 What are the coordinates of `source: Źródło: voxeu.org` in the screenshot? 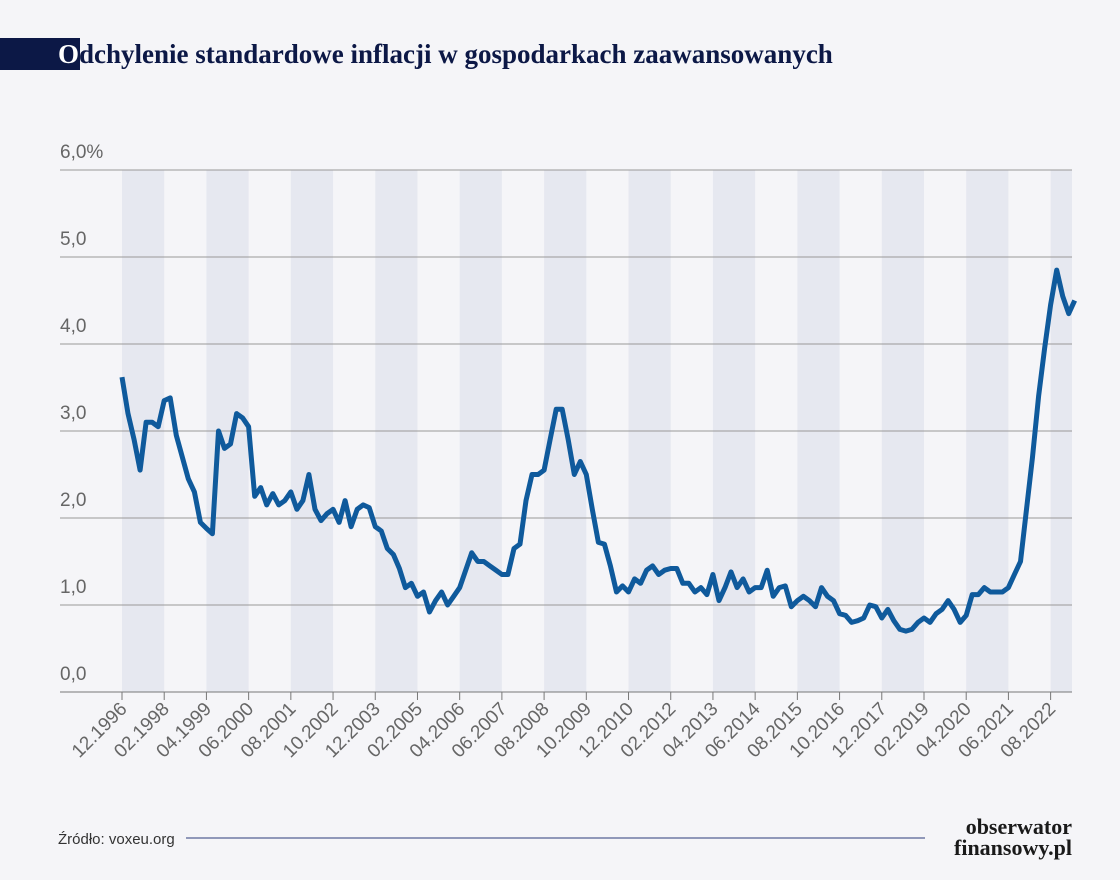 It's located at (116, 839).